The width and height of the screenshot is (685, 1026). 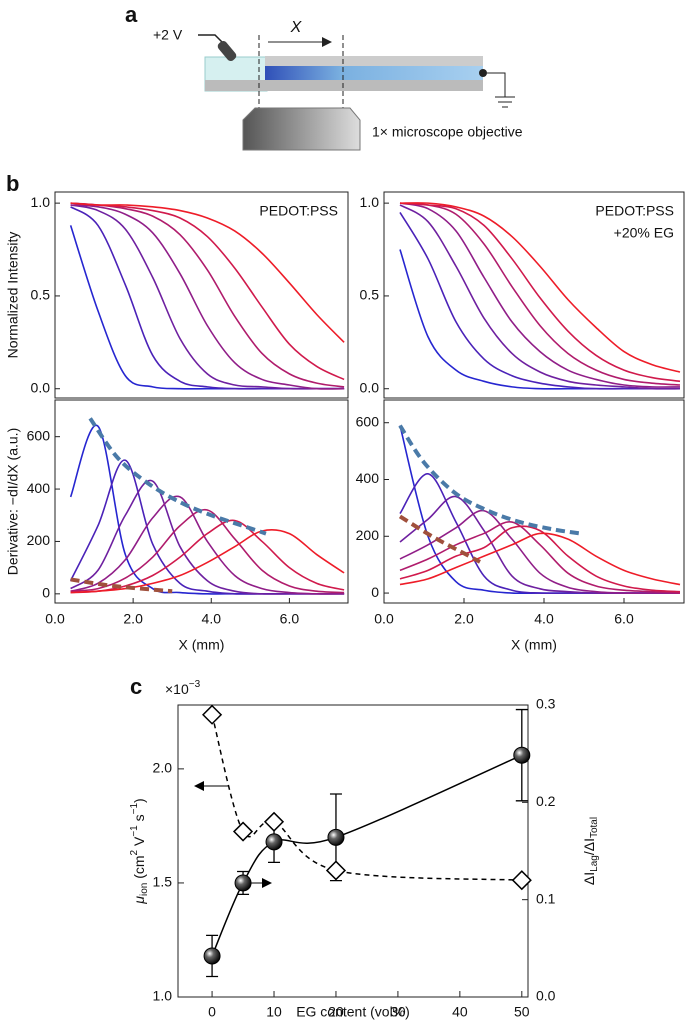 I want to click on label-part: s, so click(x=139, y=819).